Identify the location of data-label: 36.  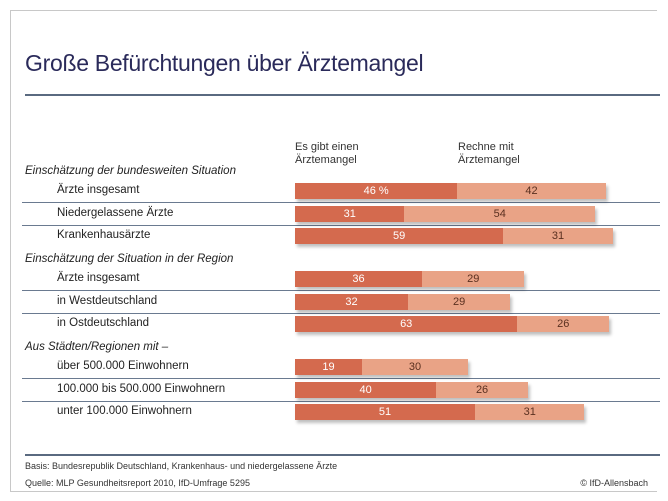
(358, 279).